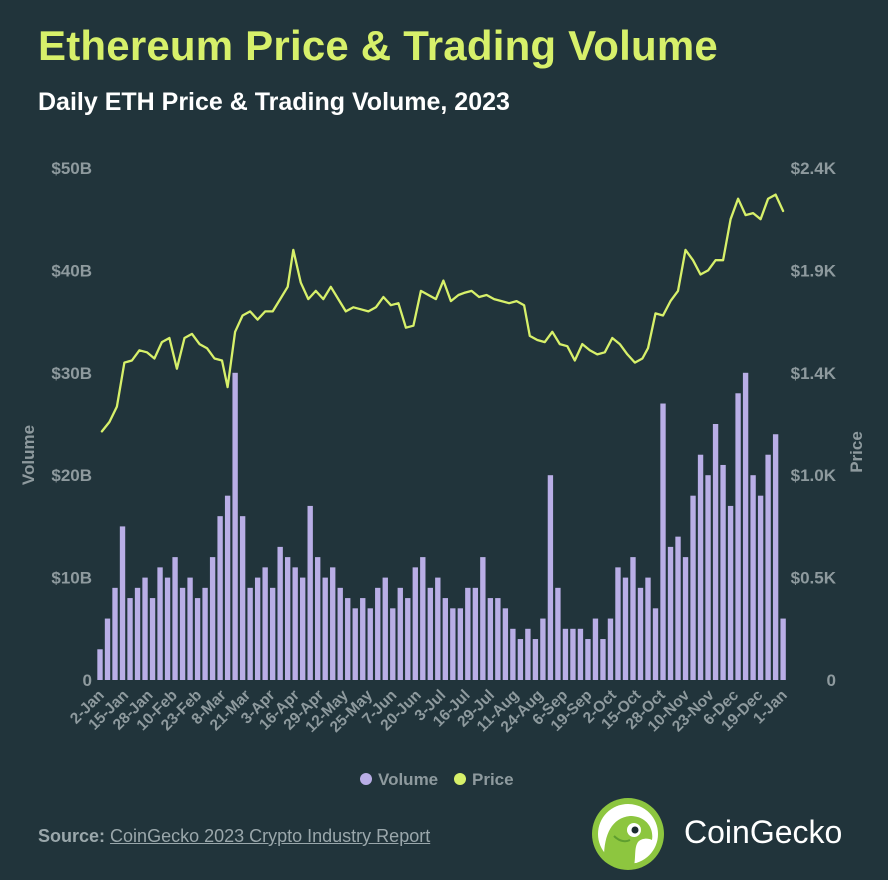 This screenshot has width=888, height=880. Describe the element at coordinates (814, 578) in the screenshot. I see `y-right-tick-label: $0.5K` at that location.